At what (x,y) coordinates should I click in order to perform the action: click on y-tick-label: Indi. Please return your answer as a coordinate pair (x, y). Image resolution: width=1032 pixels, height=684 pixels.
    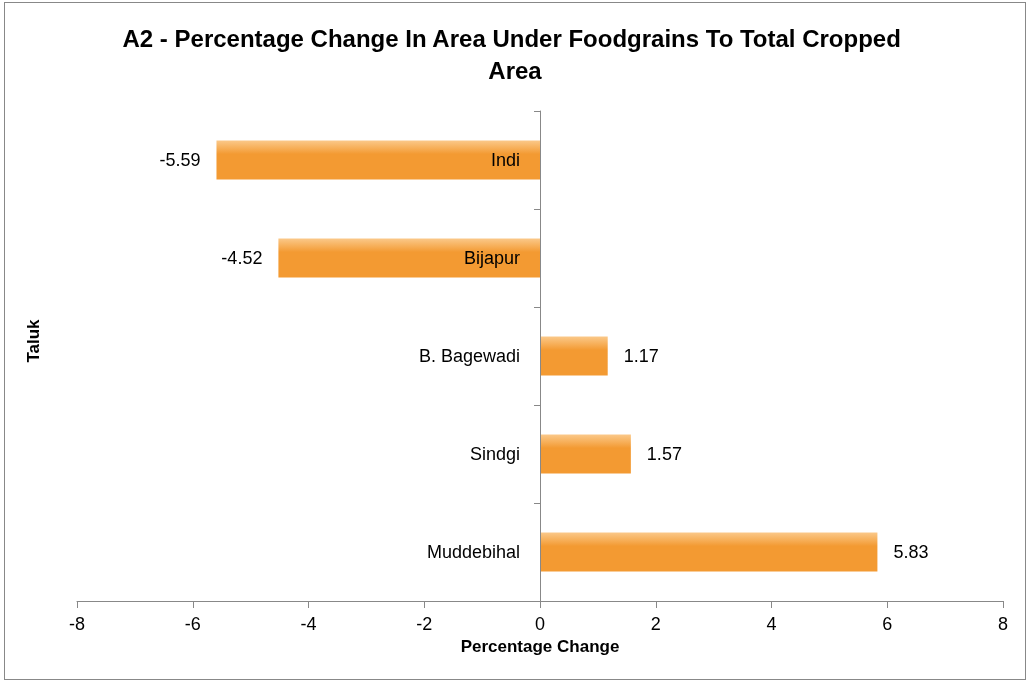
    Looking at the image, I should click on (505, 160).